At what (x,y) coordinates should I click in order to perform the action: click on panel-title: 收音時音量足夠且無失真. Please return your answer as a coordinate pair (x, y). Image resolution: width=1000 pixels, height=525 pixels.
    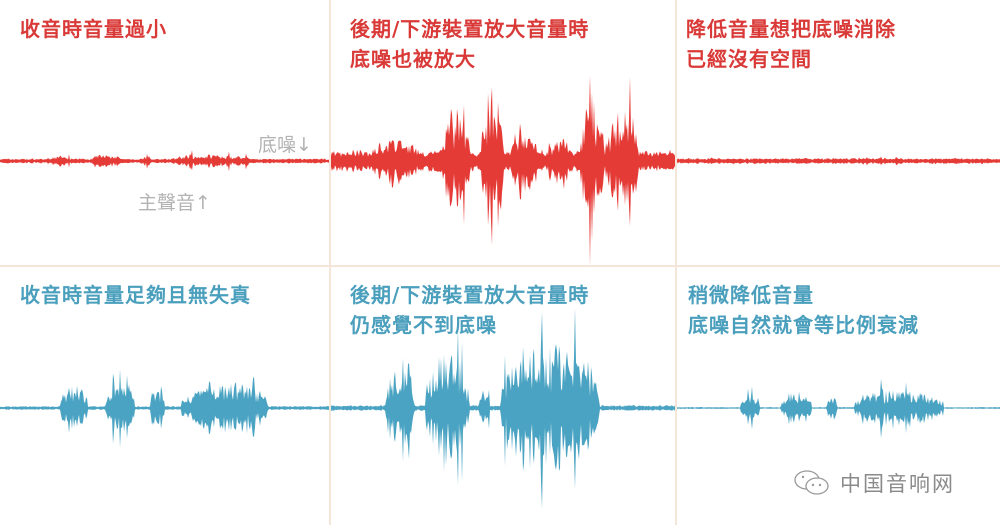
    Looking at the image, I should click on (135, 295).